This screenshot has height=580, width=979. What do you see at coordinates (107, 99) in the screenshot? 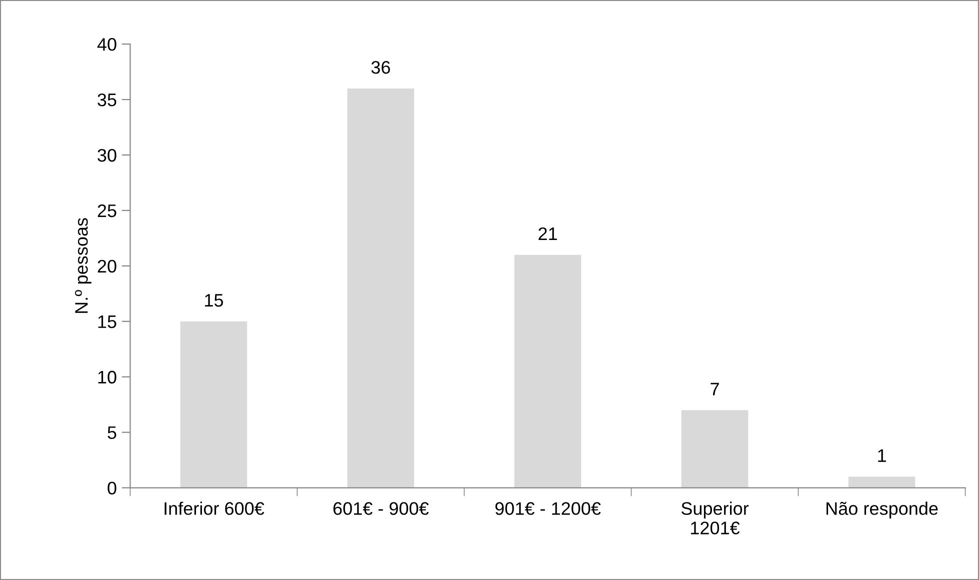
I see `y-tick-label: 35` at bounding box center [107, 99].